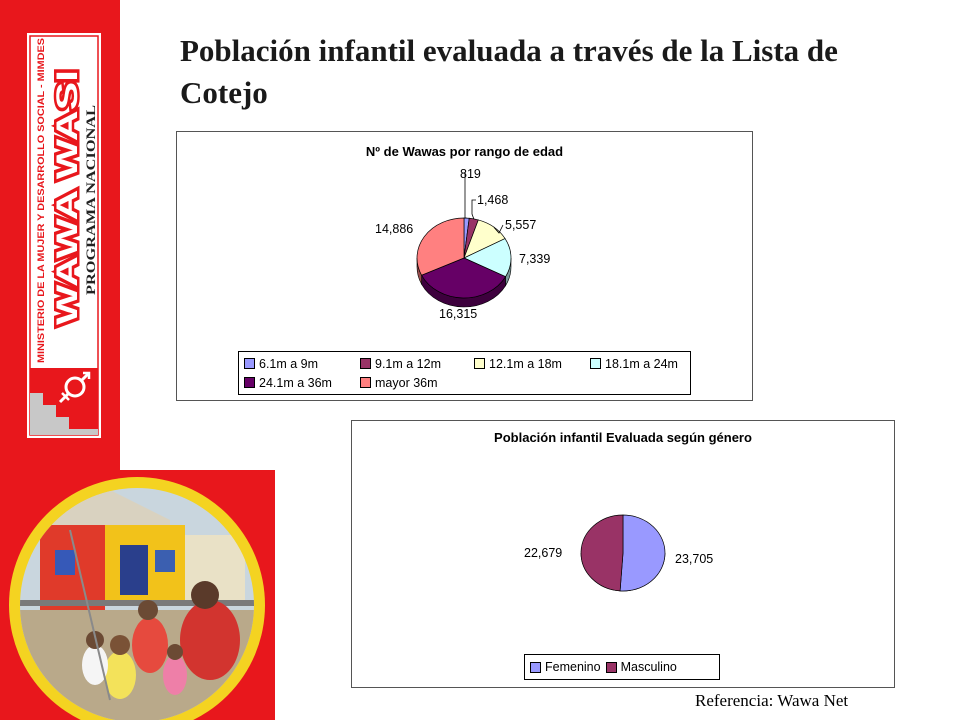 The image size is (960, 720). I want to click on legend-item: Femenino, so click(563, 667).